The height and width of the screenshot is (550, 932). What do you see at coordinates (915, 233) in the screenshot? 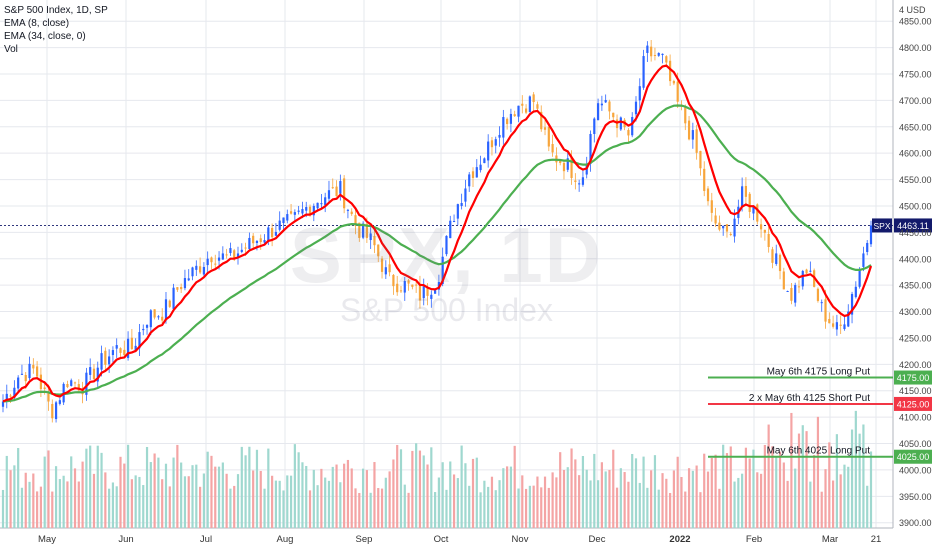
I see `y-tick-label: 4450.00` at bounding box center [915, 233].